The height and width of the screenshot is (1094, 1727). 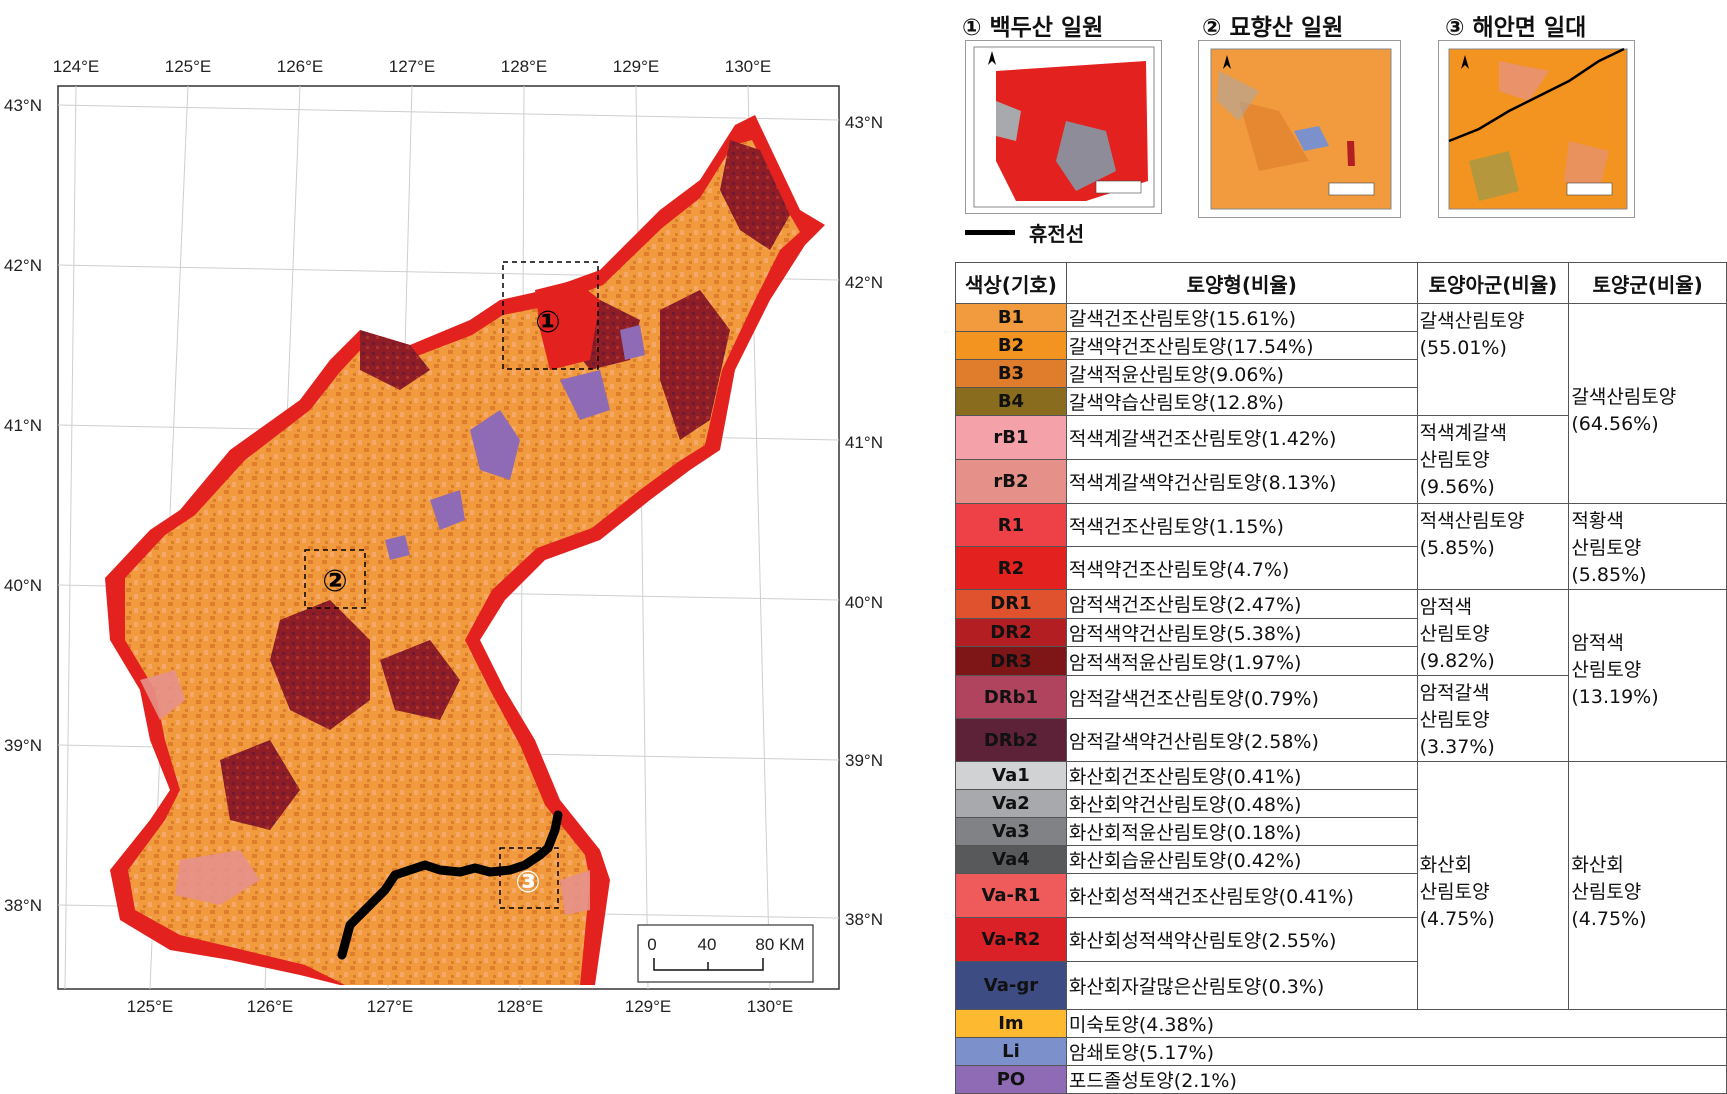 I want to click on svg-text: 129°E, so click(x=648, y=1006).